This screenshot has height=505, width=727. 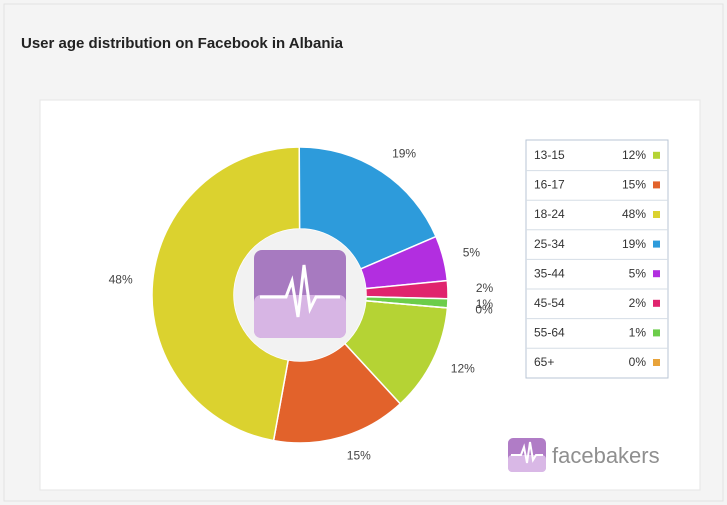 I want to click on legend-value: 2%, so click(x=638, y=303).